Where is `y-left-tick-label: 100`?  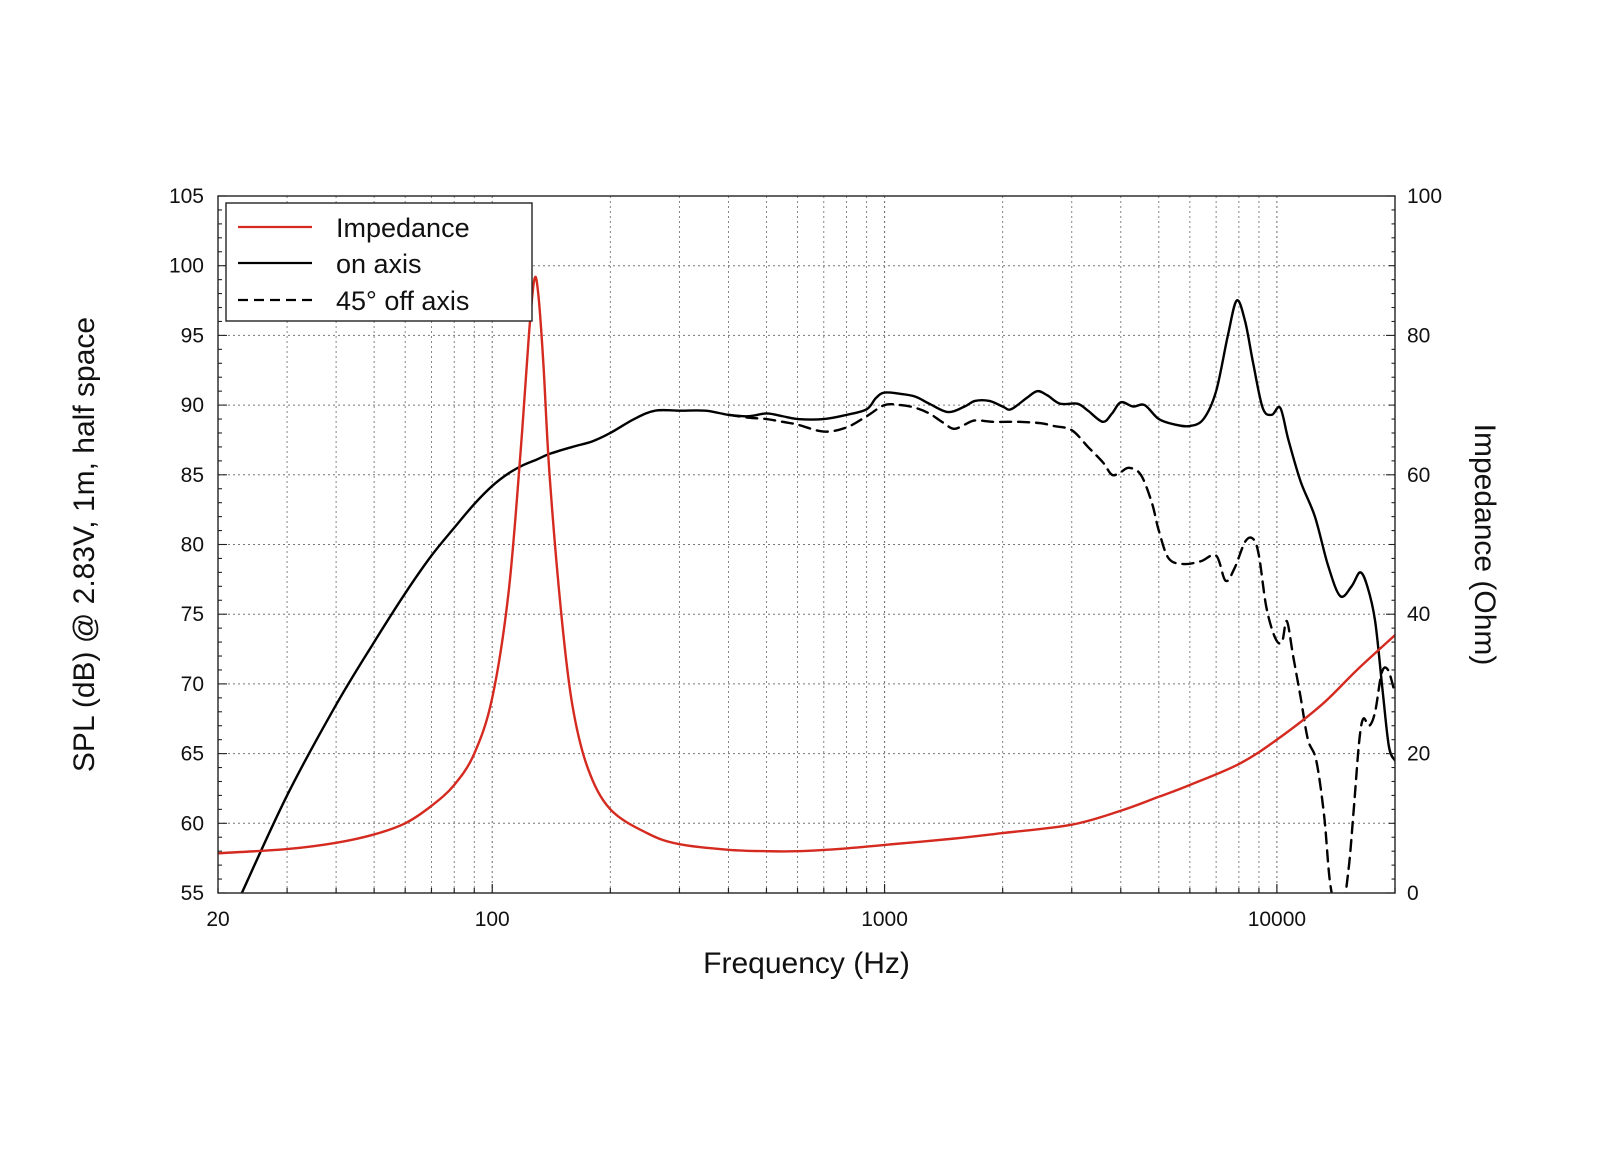
y-left-tick-label: 100 is located at coordinates (186, 266).